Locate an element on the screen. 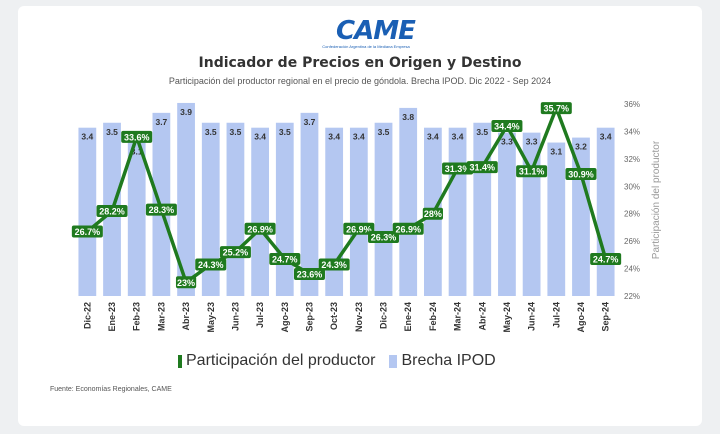 The image size is (720, 434). y-tick-32%: 32% is located at coordinates (632, 159).